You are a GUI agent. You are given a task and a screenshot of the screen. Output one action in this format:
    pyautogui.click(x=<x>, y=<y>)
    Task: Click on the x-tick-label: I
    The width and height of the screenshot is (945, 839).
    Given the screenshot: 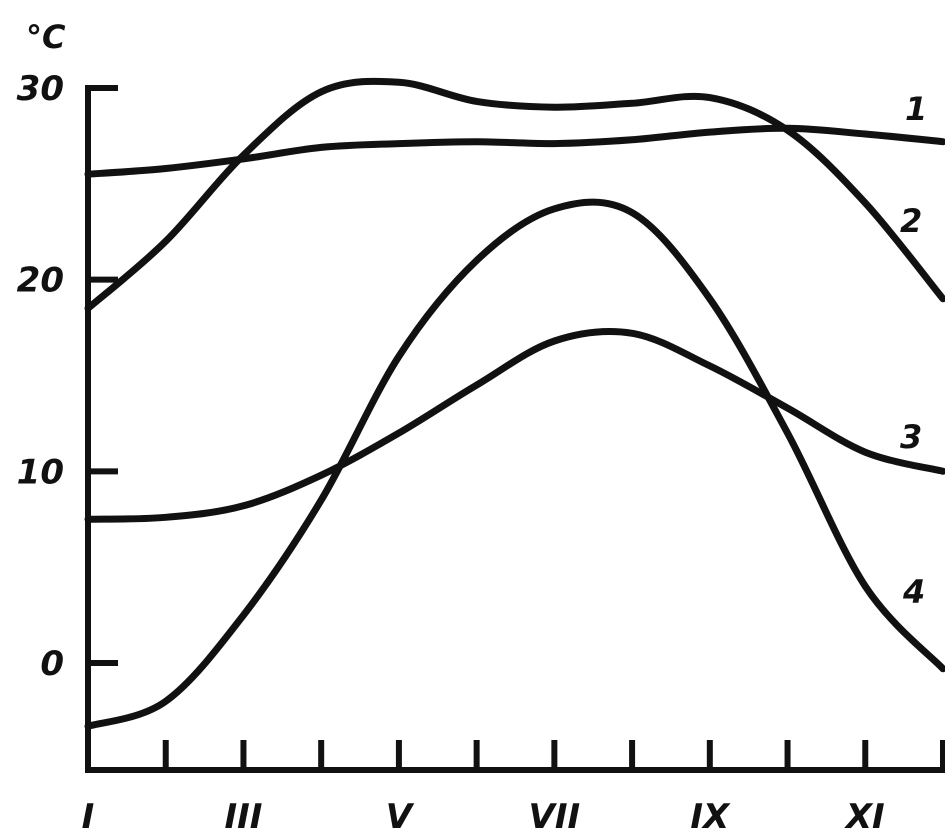 What is the action you would take?
    pyautogui.click(x=88, y=817)
    